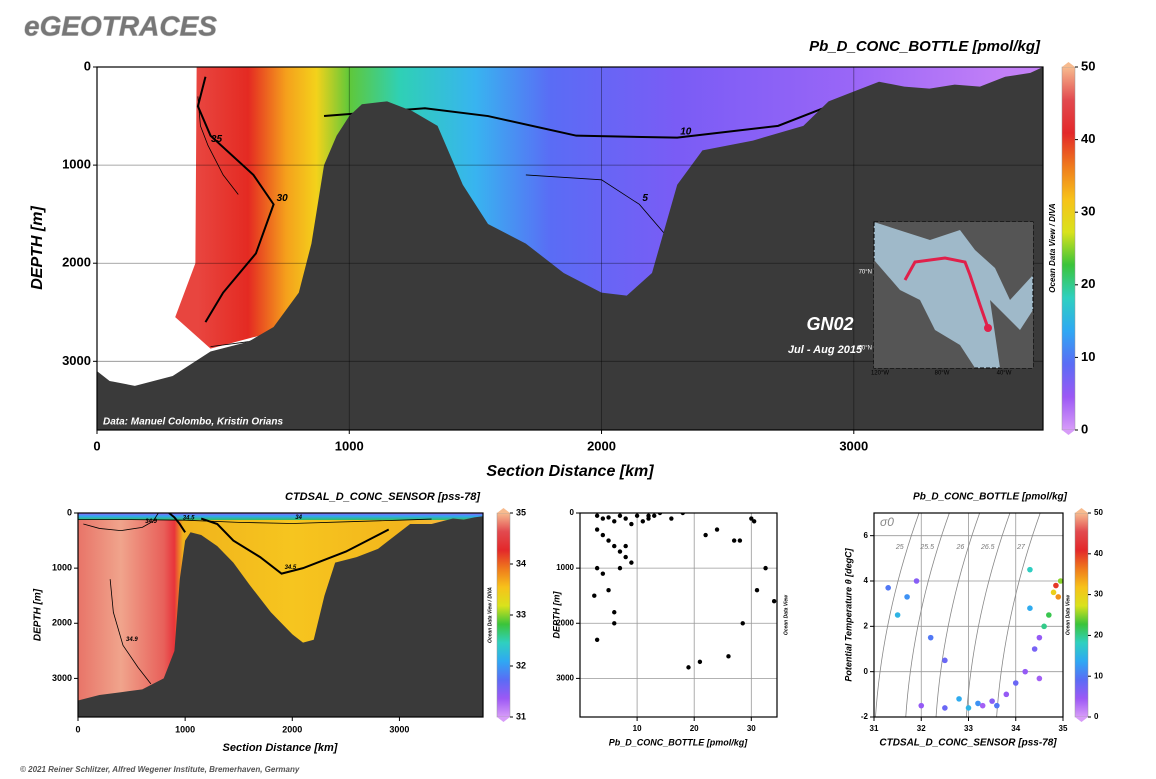 The image size is (1156, 779). I want to click on isopycnal-label: 25.5, so click(926, 547).